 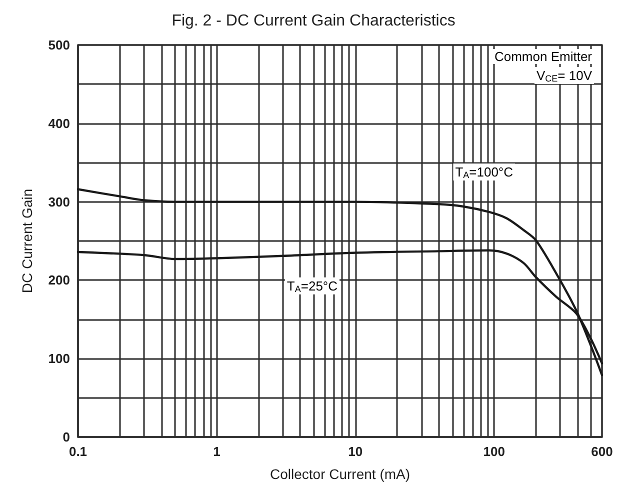 I want to click on y-tick-label: 500, so click(x=59, y=45).